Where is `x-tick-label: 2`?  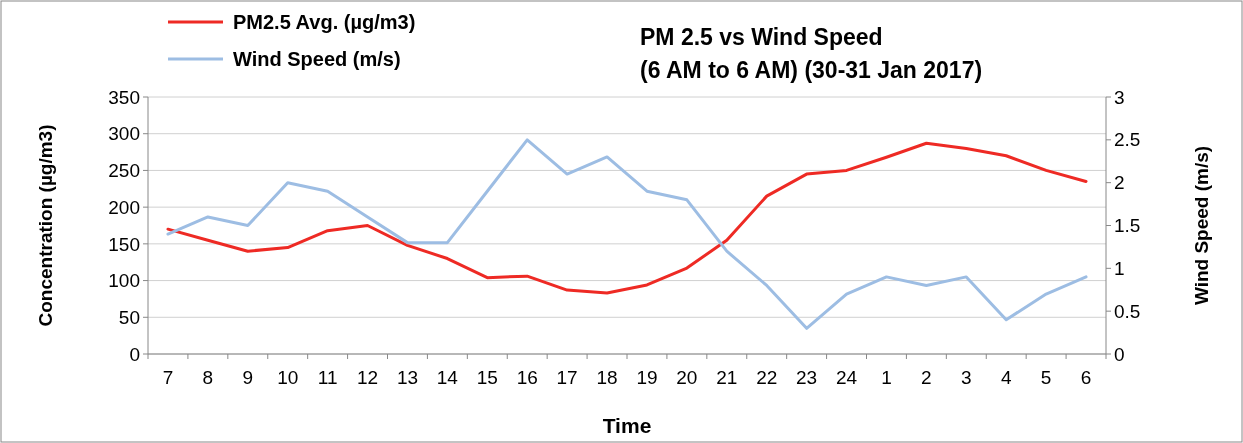 x-tick-label: 2 is located at coordinates (926, 377).